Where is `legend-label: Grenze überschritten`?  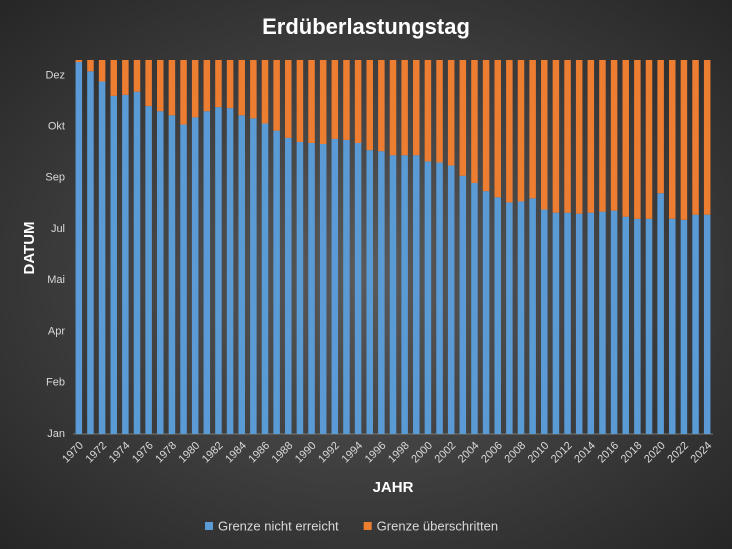
legend-label: Grenze überschritten is located at coordinates (437, 525).